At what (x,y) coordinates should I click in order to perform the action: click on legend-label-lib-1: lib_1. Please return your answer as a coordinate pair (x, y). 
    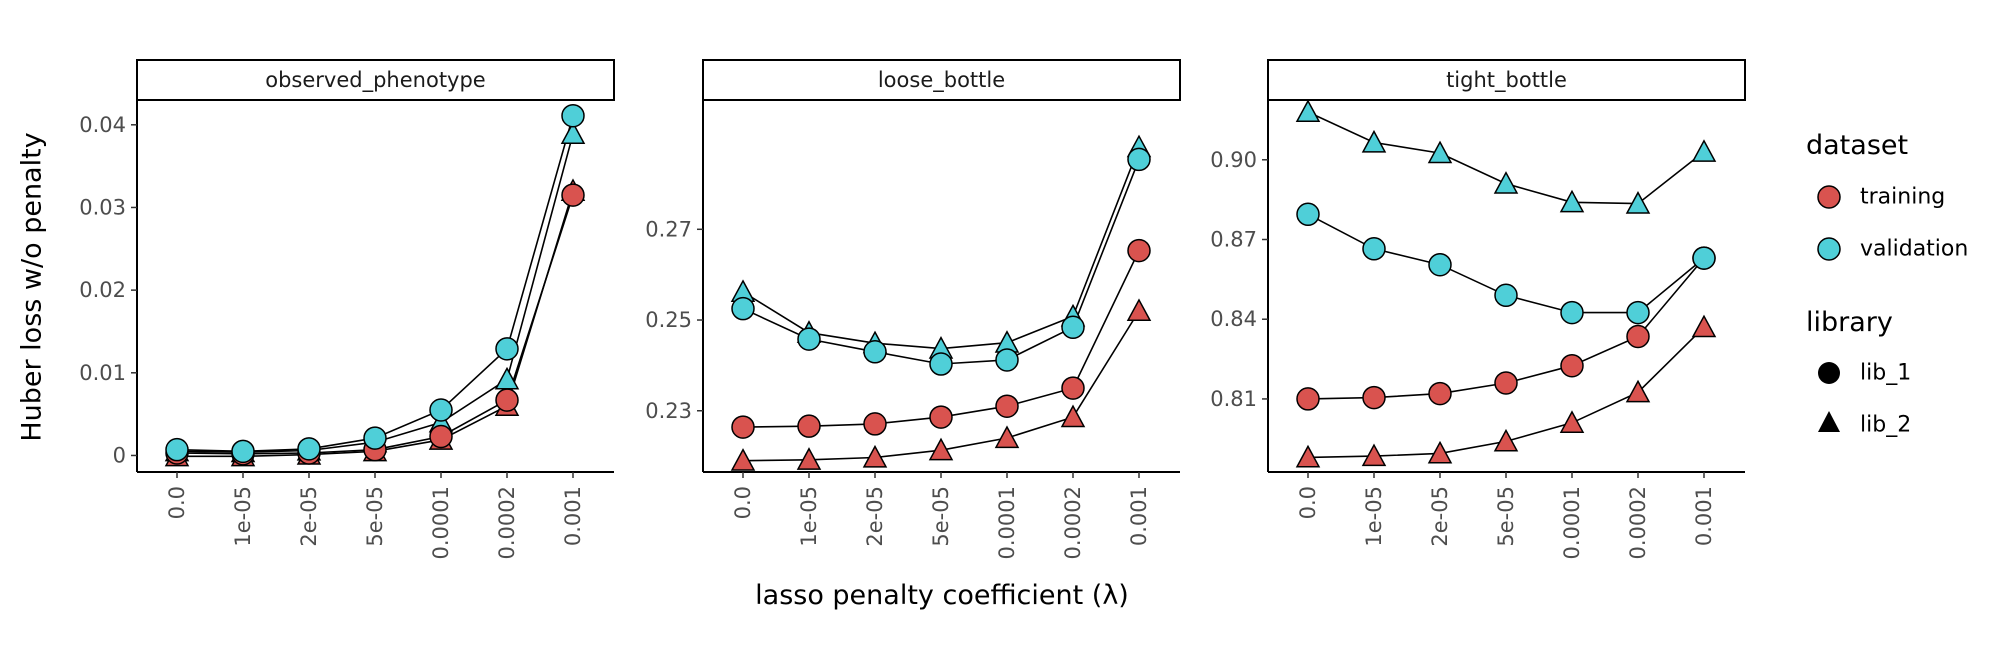
    Looking at the image, I should click on (1885, 373).